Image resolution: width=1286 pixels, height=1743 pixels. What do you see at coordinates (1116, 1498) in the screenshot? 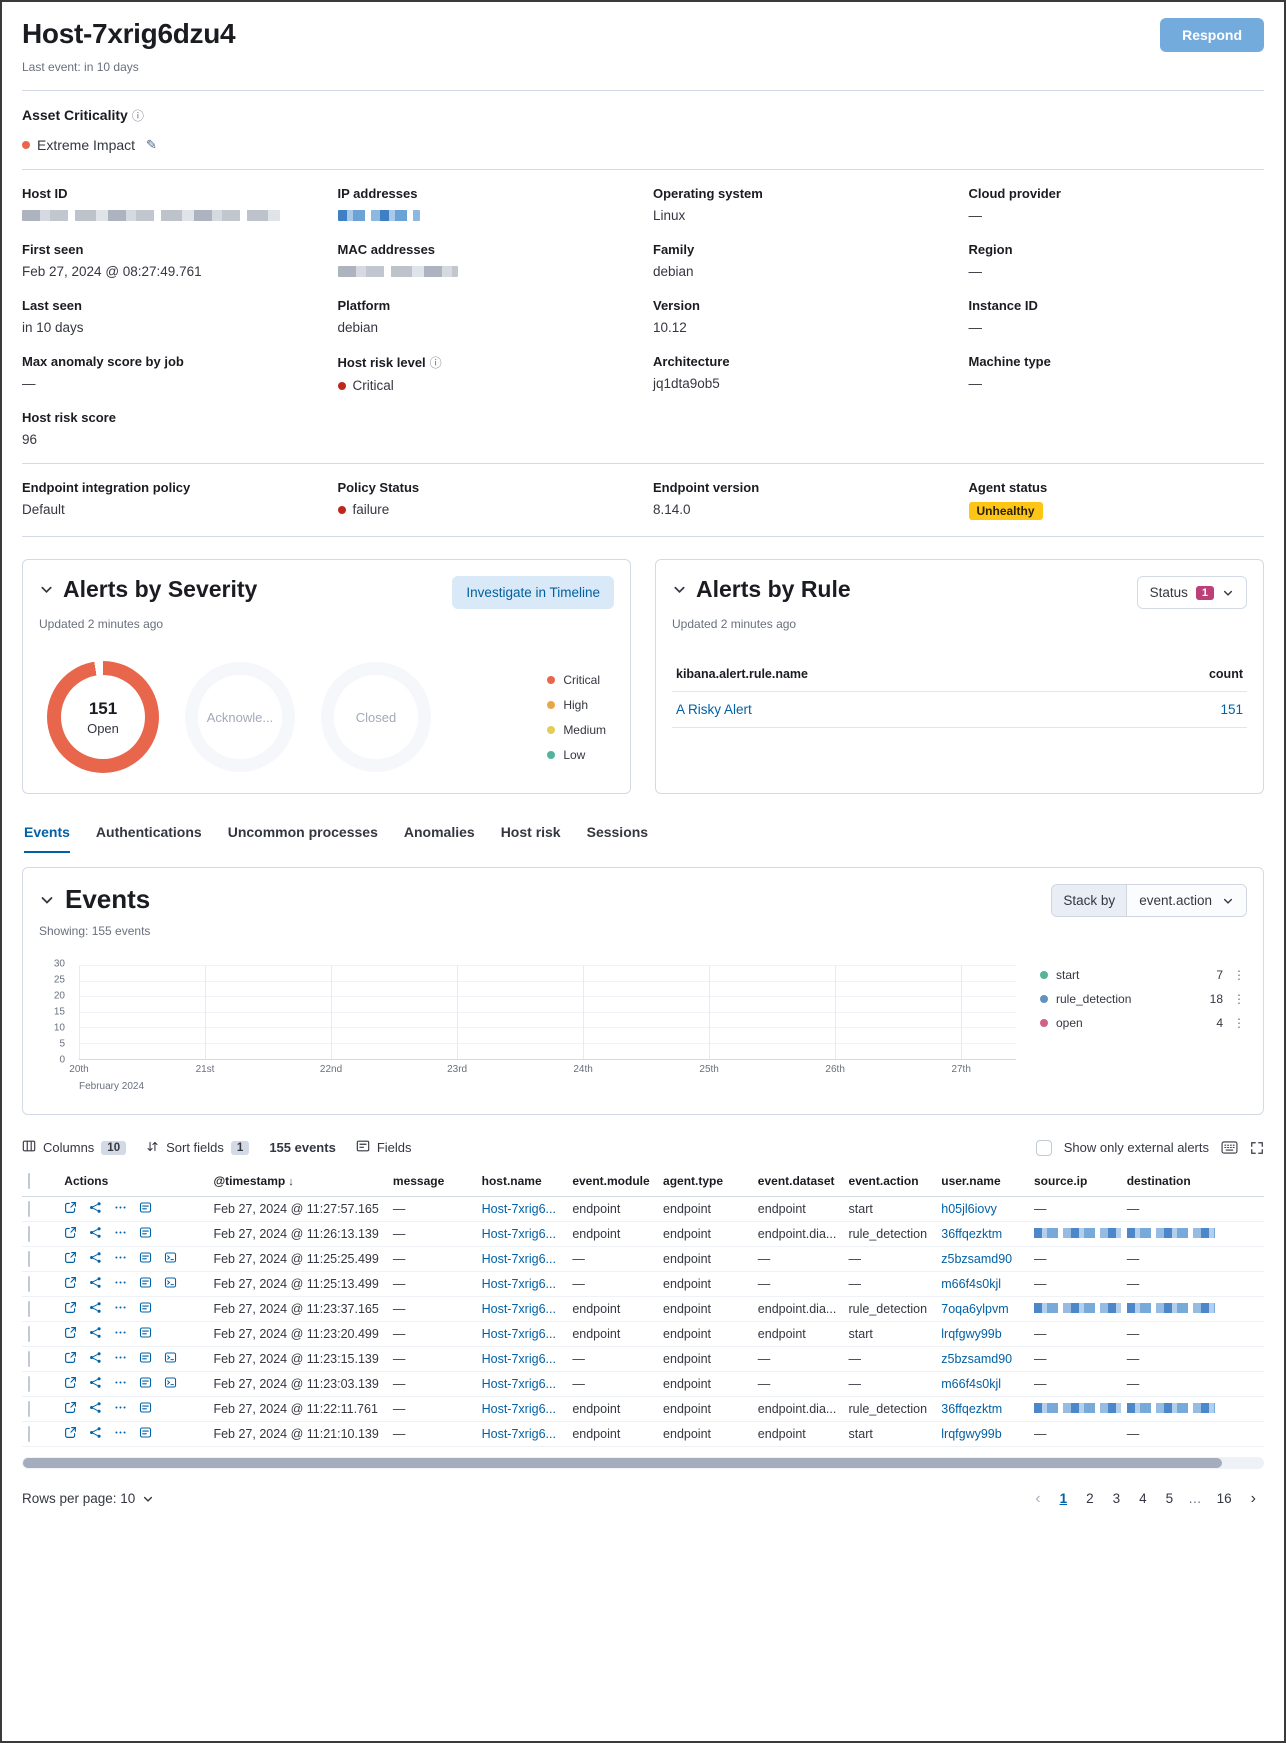
I see `page-3: 3` at bounding box center [1116, 1498].